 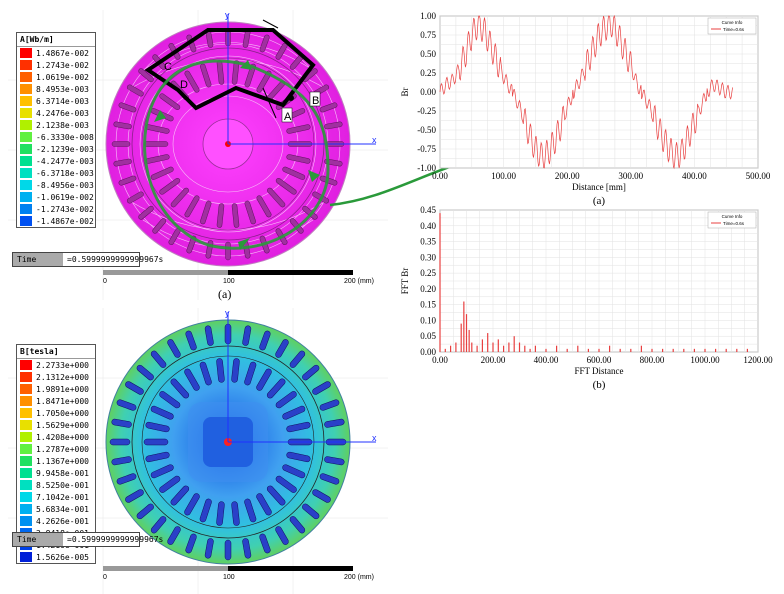 What do you see at coordinates (56, 149) in the screenshot?
I see `legend-row: -2.1239e-003` at bounding box center [56, 149].